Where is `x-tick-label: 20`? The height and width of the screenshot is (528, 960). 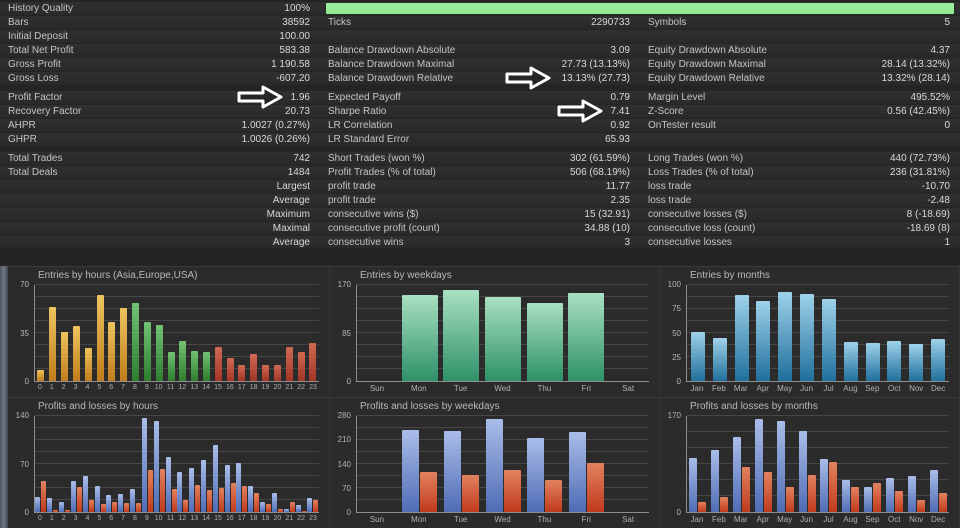 x-tick-label: 20 is located at coordinates (277, 387).